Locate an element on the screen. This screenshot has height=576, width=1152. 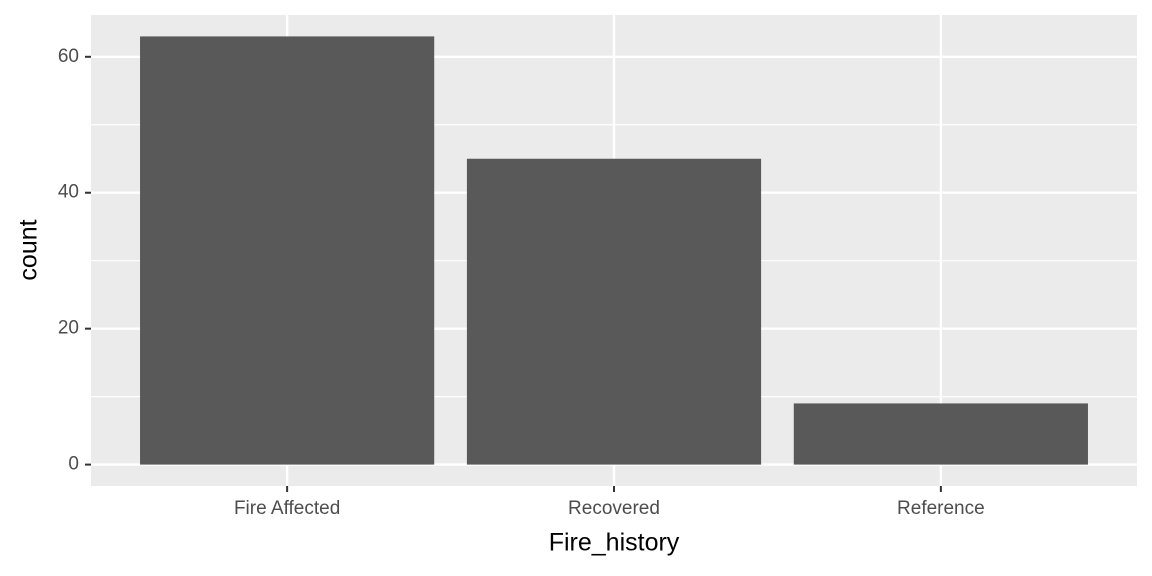
y-tick-label: 40 is located at coordinates (68, 192).